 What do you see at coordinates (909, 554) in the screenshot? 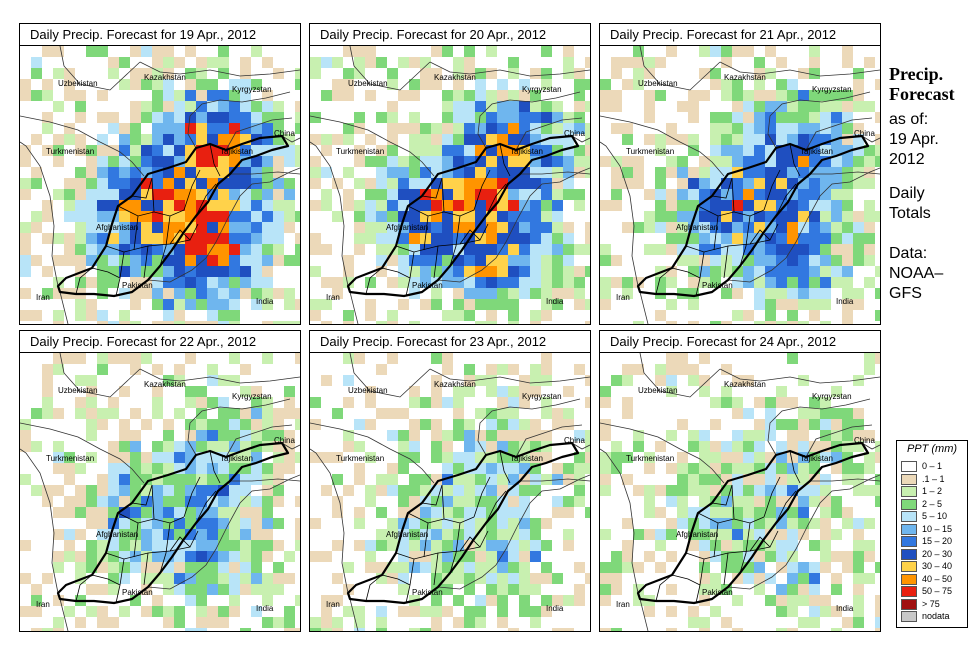
I see `legend-swatch` at bounding box center [909, 554].